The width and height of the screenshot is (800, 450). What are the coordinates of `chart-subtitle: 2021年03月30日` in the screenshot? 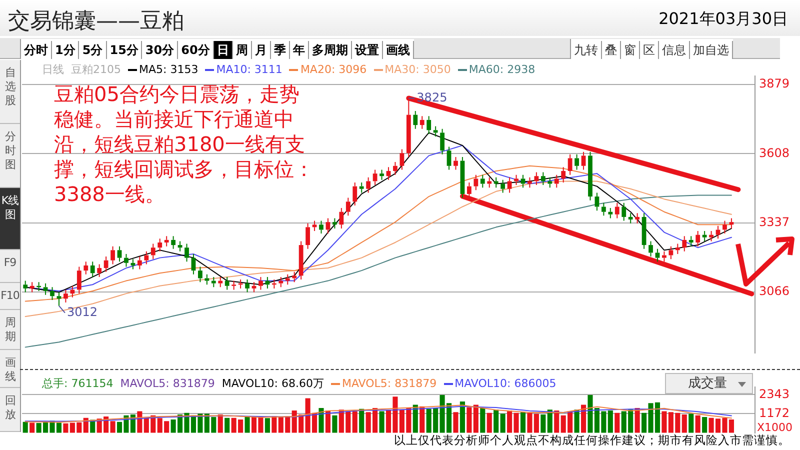 It's located at (723, 19).